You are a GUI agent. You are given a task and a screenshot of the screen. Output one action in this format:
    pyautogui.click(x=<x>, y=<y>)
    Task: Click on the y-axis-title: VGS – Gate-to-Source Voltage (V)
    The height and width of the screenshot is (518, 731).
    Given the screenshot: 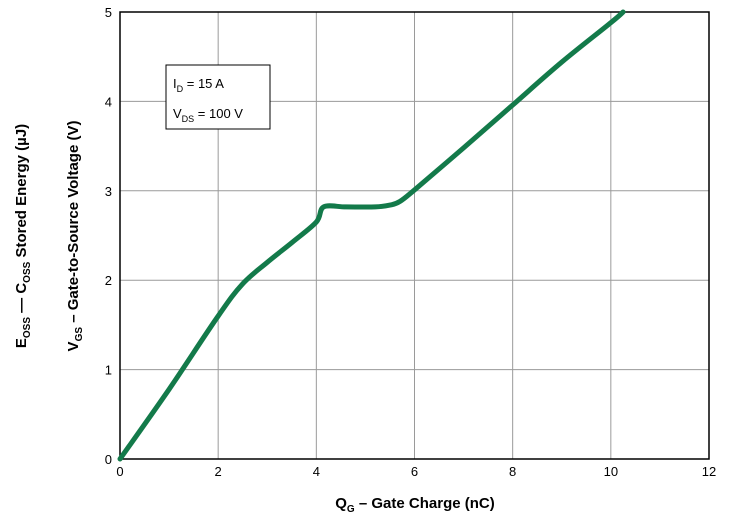 What is the action you would take?
    pyautogui.click(x=75, y=236)
    